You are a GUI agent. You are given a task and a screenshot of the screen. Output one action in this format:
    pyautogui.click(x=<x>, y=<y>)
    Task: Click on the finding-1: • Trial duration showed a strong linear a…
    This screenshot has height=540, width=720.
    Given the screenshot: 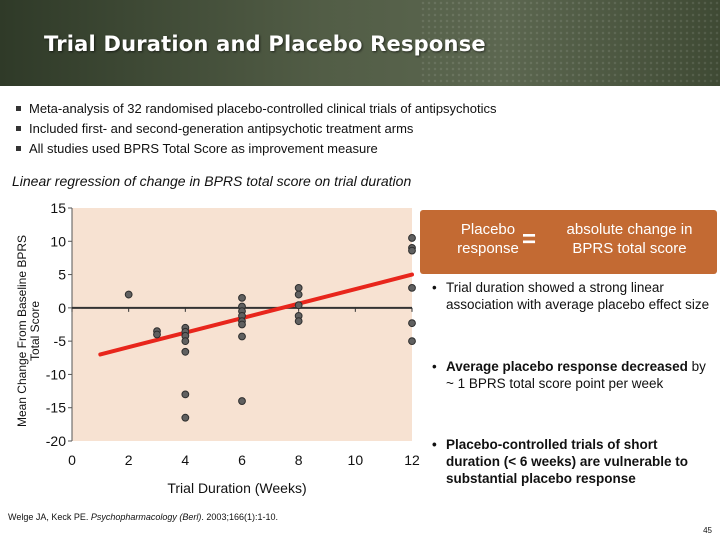 What is the action you would take?
    pyautogui.click(x=571, y=296)
    